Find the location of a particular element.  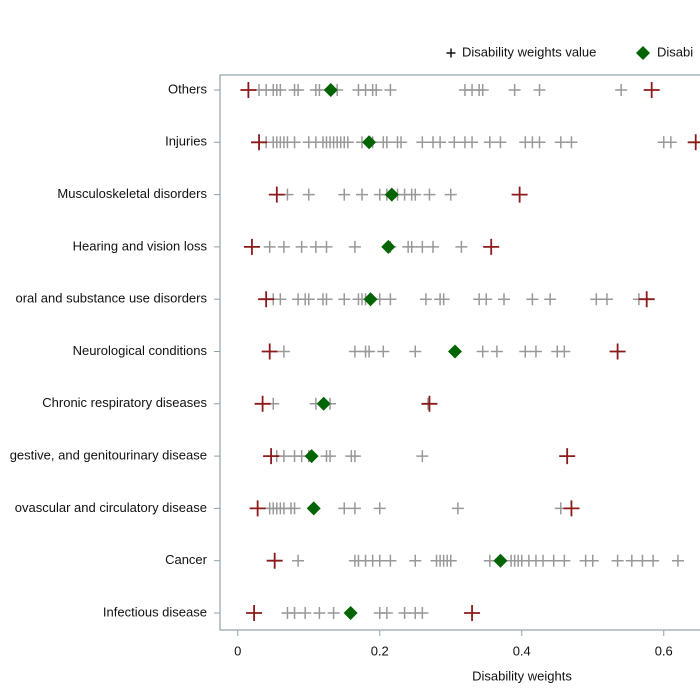

y-tick-label: Cancer is located at coordinates (186, 559).